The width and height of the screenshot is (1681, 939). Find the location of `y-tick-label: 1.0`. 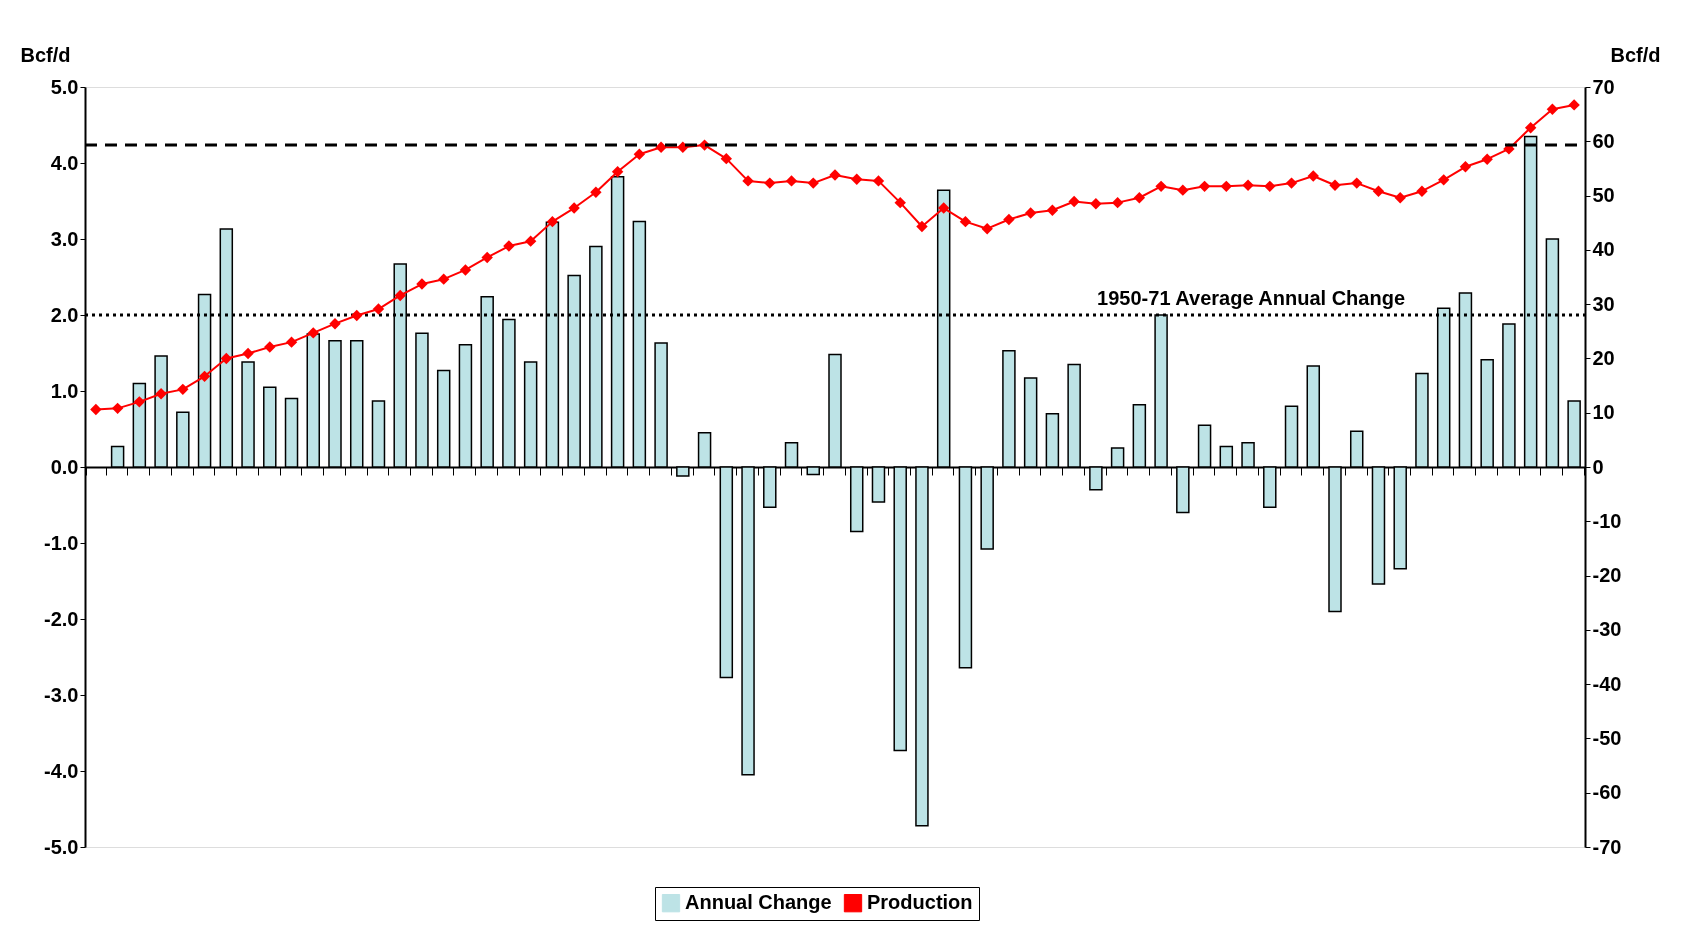

y-tick-label: 1.0 is located at coordinates (64, 390).